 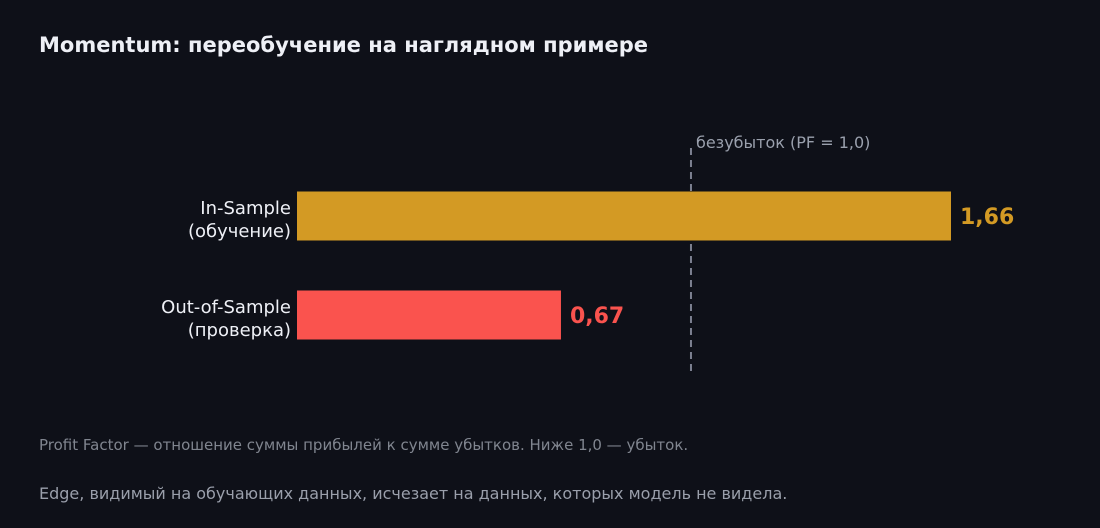 What do you see at coordinates (239, 330) in the screenshot?
I see `category-label-line: (проверка)` at bounding box center [239, 330].